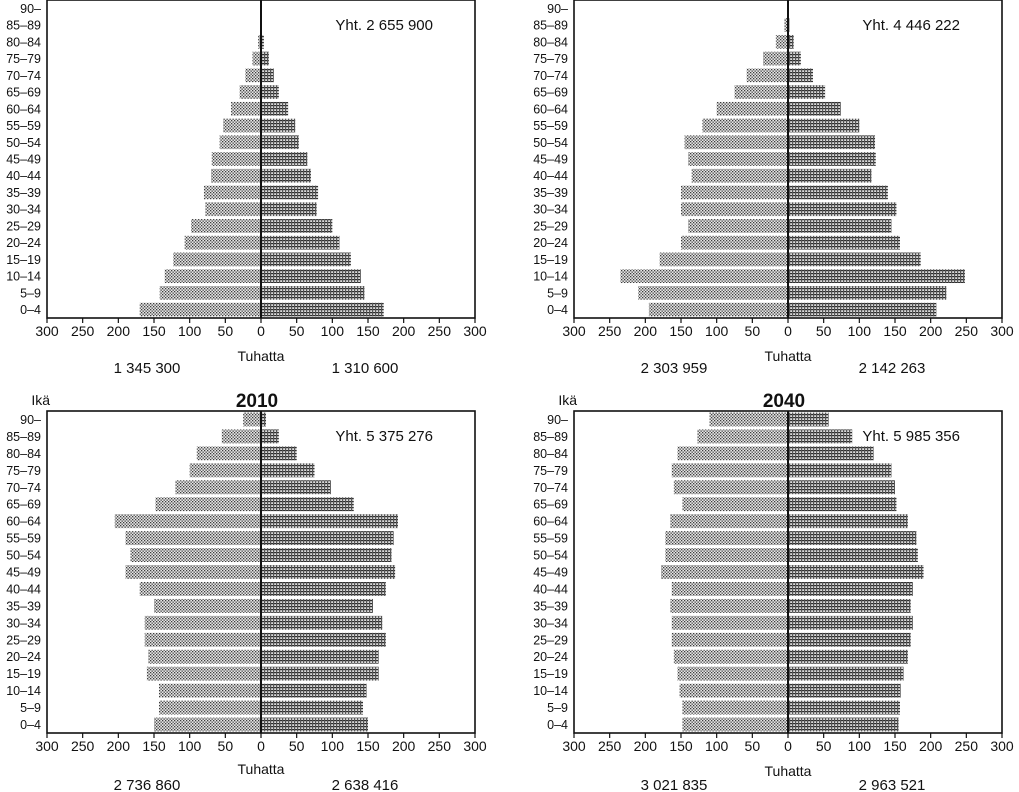 This screenshot has width=1019, height=792. Describe the element at coordinates (674, 784) in the screenshot. I see `left-total: 3 021 835` at that location.